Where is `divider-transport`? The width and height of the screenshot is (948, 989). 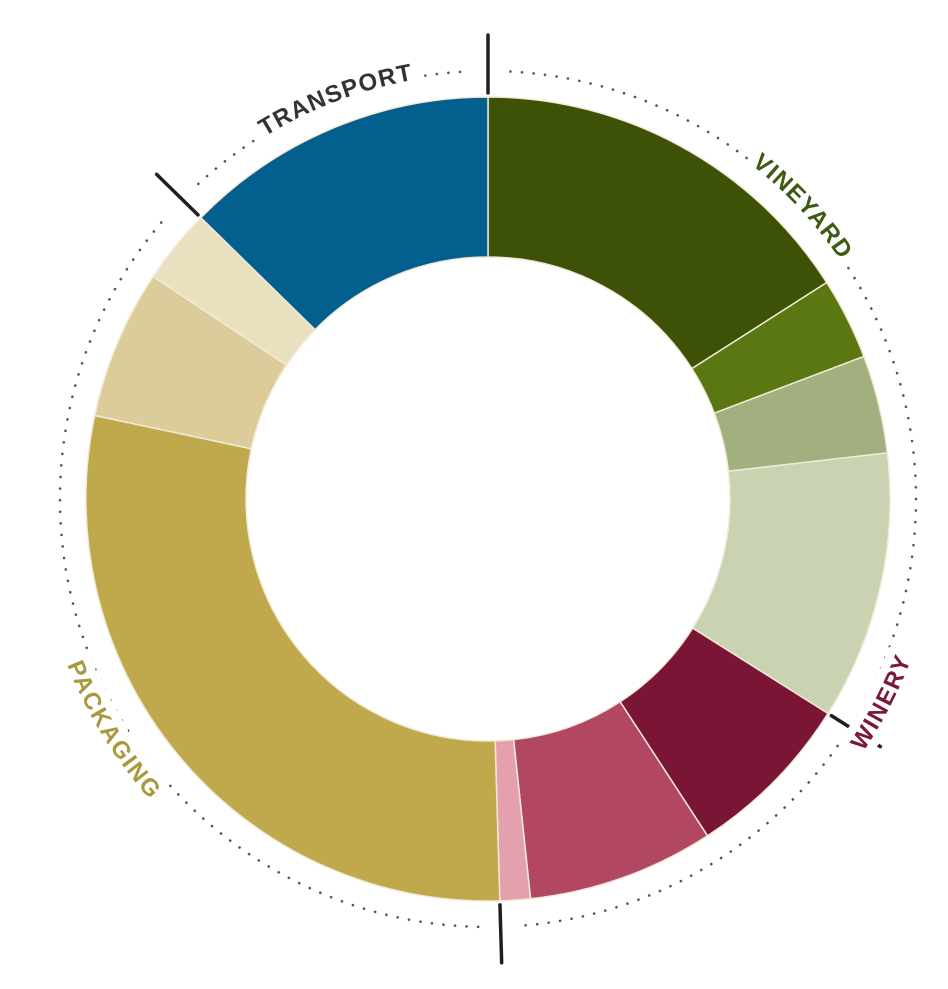
divider-transport is located at coordinates (177, 194).